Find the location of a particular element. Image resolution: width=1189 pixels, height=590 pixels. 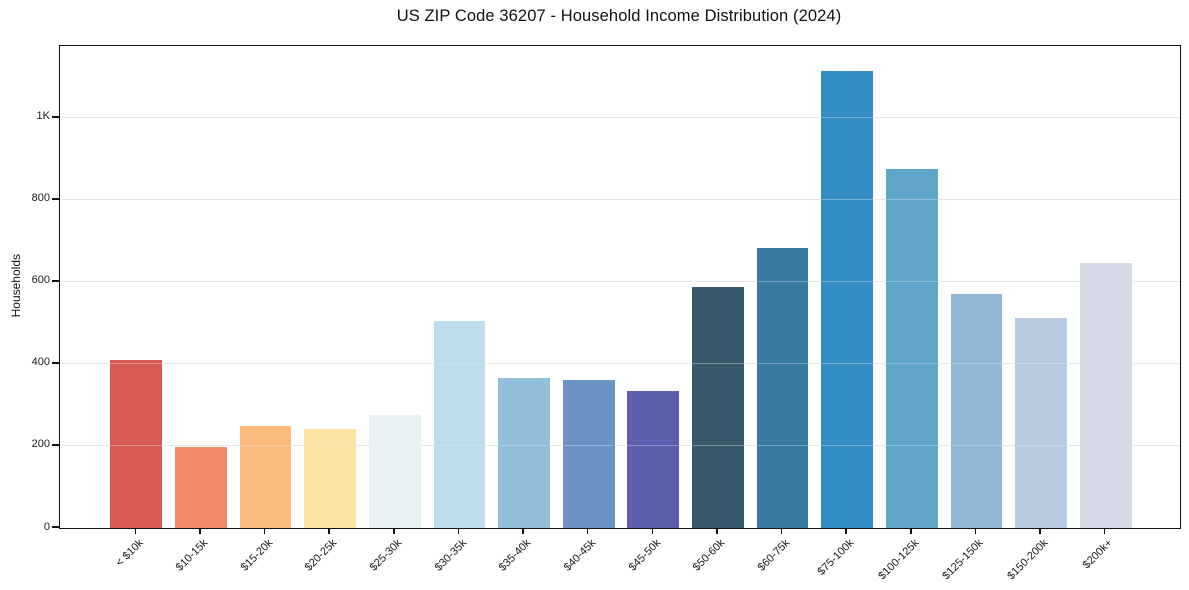

y-tick-label: 800 is located at coordinates (40, 198).